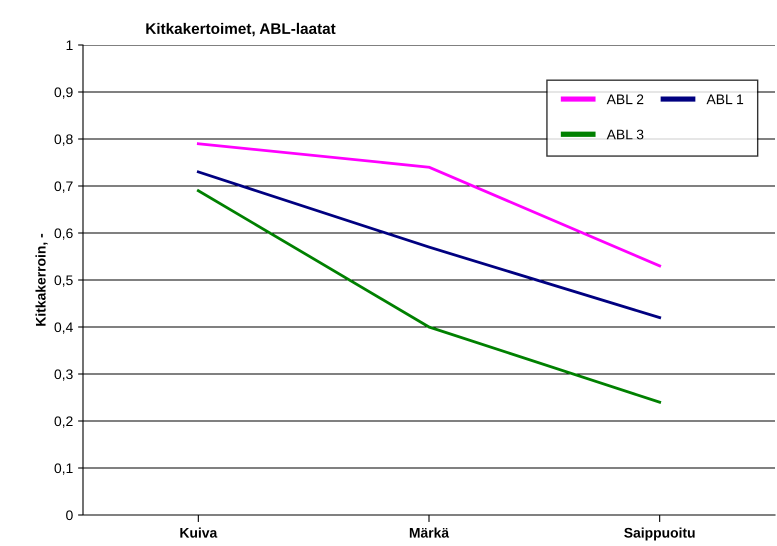 This screenshot has height=546, width=777. I want to click on x-tick-label: Kuiva, so click(199, 533).